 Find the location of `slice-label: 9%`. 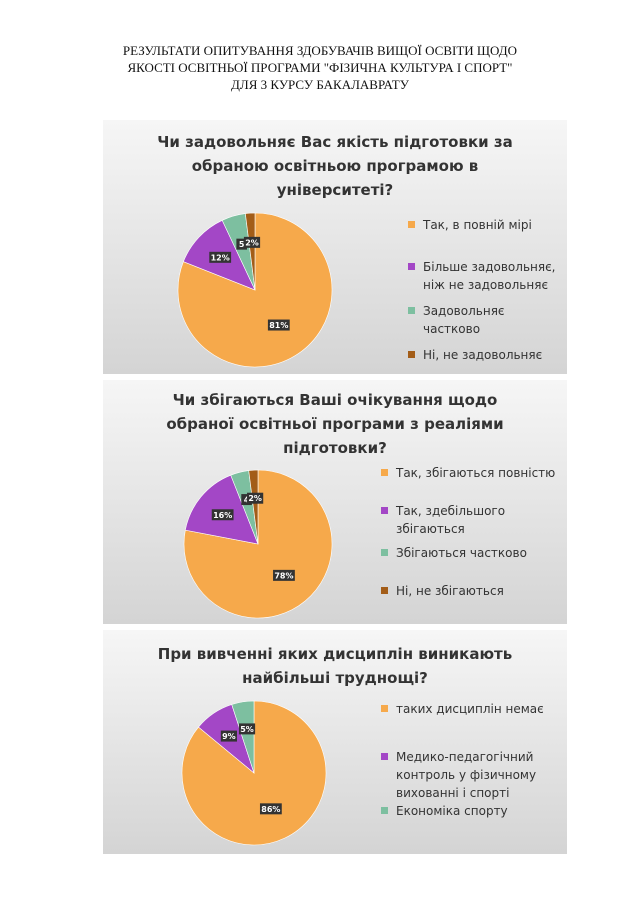

slice-label: 9% is located at coordinates (229, 736).